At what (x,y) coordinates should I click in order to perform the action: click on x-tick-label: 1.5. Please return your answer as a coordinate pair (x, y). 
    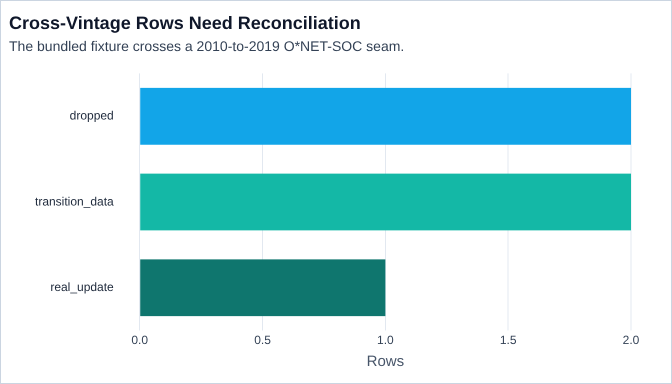
    Looking at the image, I should click on (508, 340).